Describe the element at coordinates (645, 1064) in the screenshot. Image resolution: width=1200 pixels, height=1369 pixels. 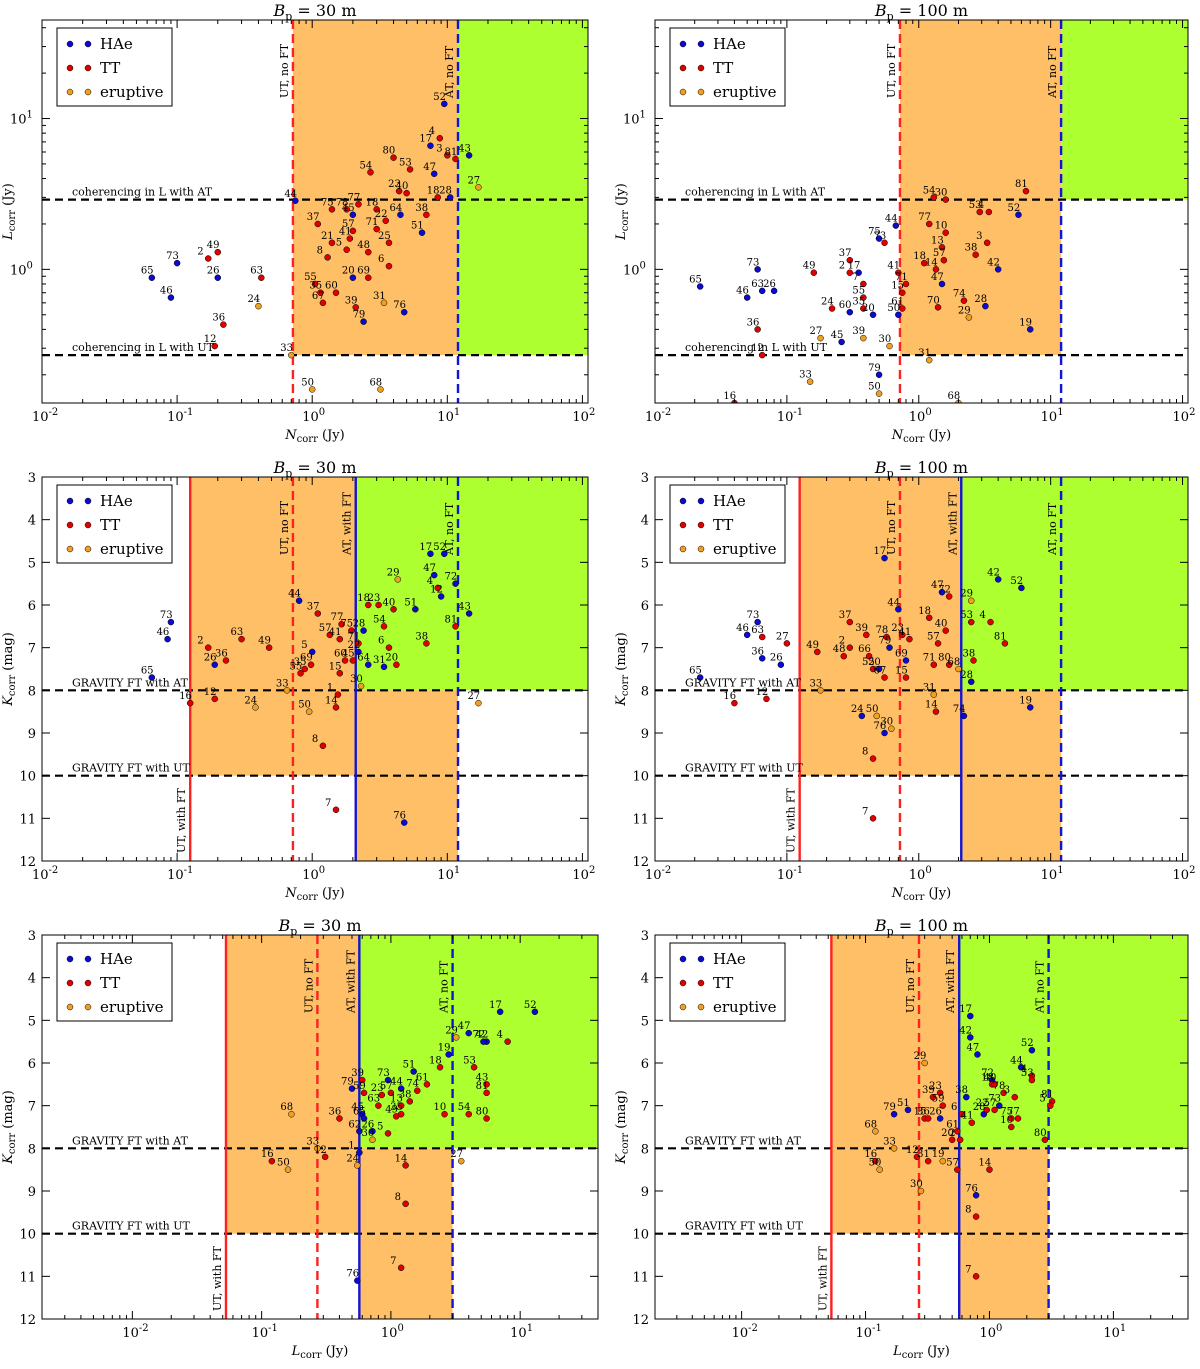
I see `y-tick-label: 6` at that location.